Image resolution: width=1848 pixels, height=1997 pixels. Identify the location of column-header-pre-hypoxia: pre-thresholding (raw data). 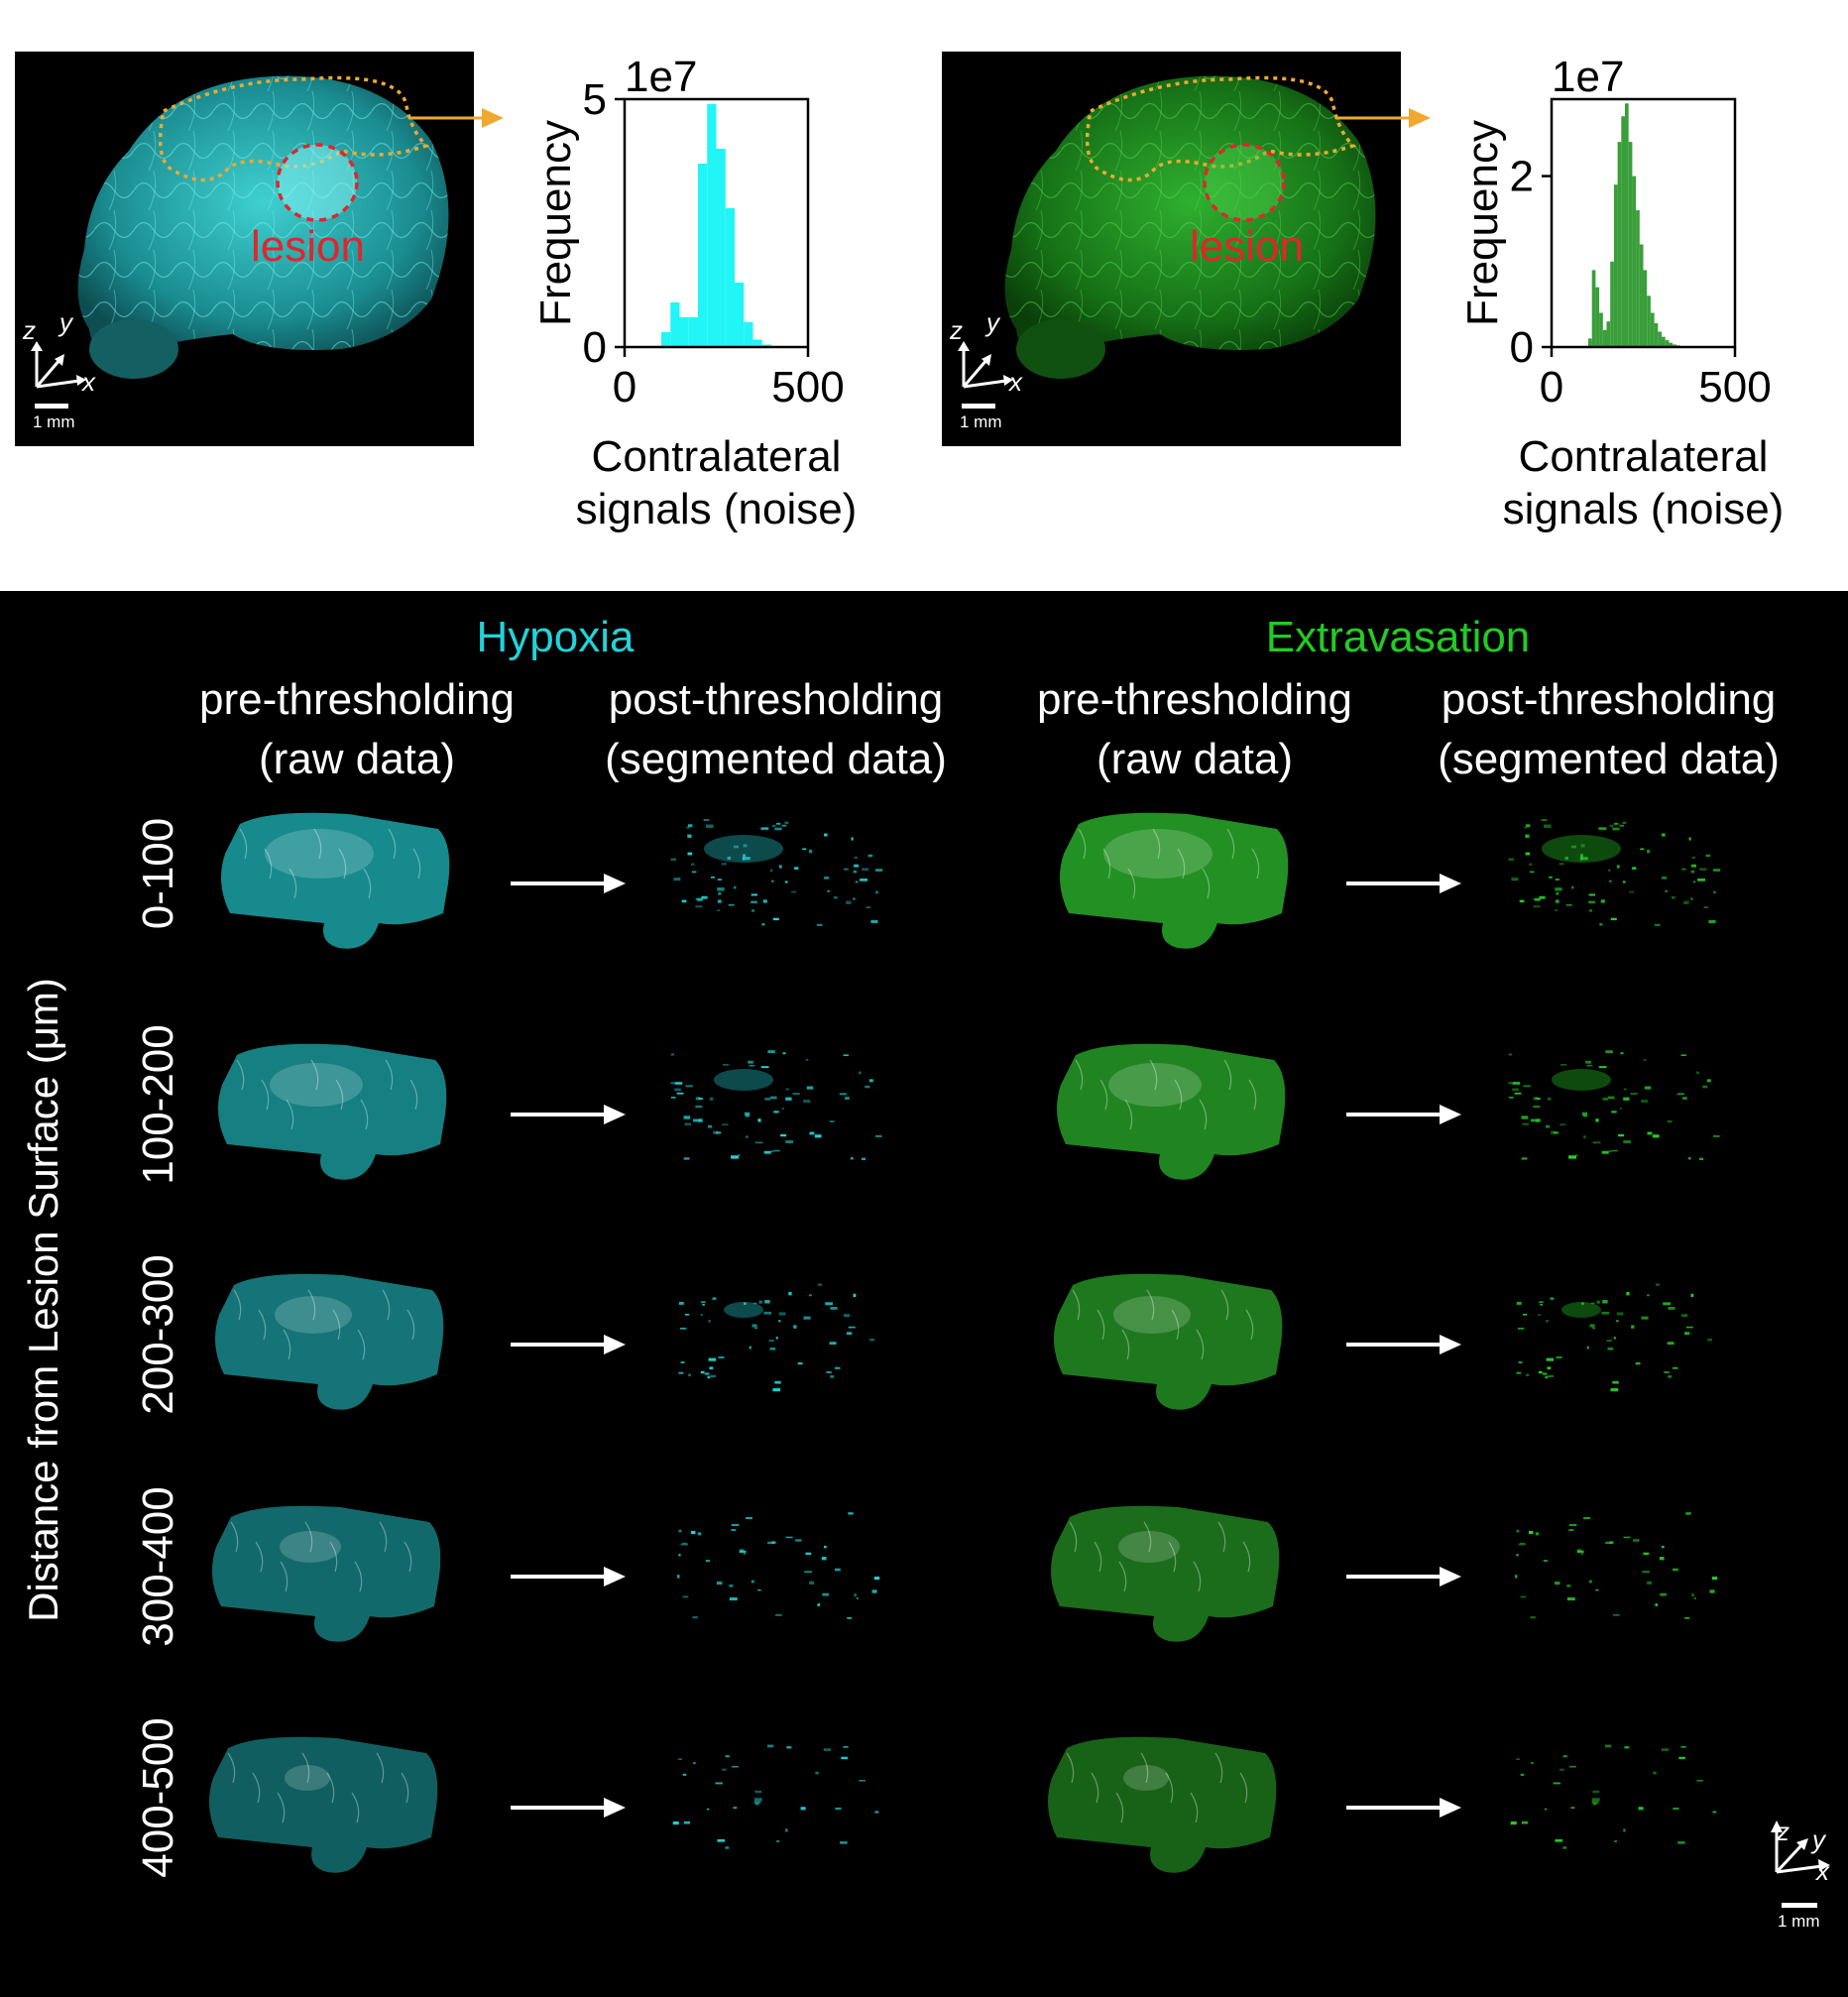
(357, 729).